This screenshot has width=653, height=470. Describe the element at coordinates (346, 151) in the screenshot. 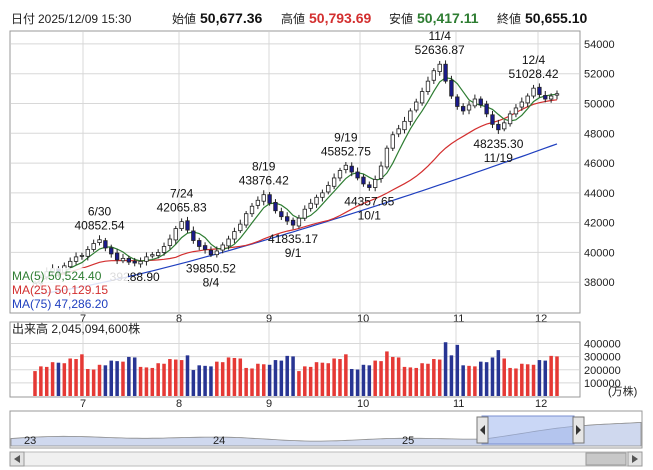

I see `annotation-value: 45852.75` at that location.